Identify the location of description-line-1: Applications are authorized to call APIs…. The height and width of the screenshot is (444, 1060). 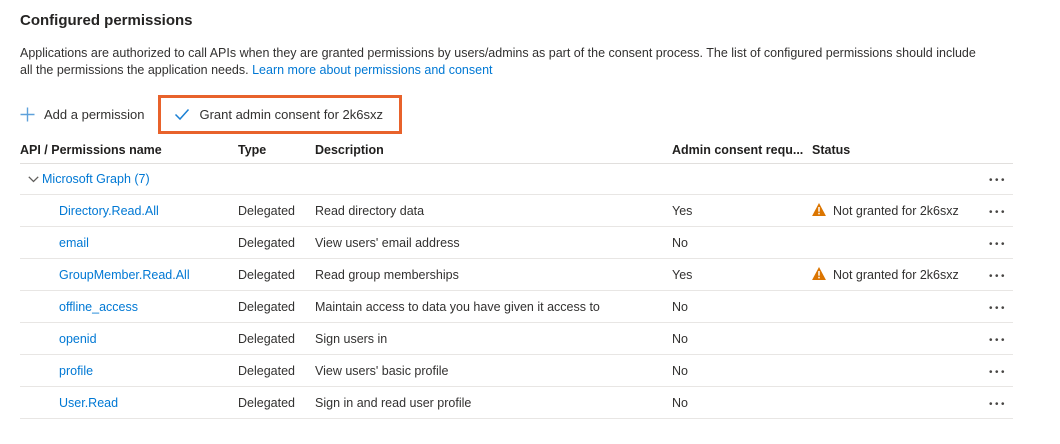
(498, 53).